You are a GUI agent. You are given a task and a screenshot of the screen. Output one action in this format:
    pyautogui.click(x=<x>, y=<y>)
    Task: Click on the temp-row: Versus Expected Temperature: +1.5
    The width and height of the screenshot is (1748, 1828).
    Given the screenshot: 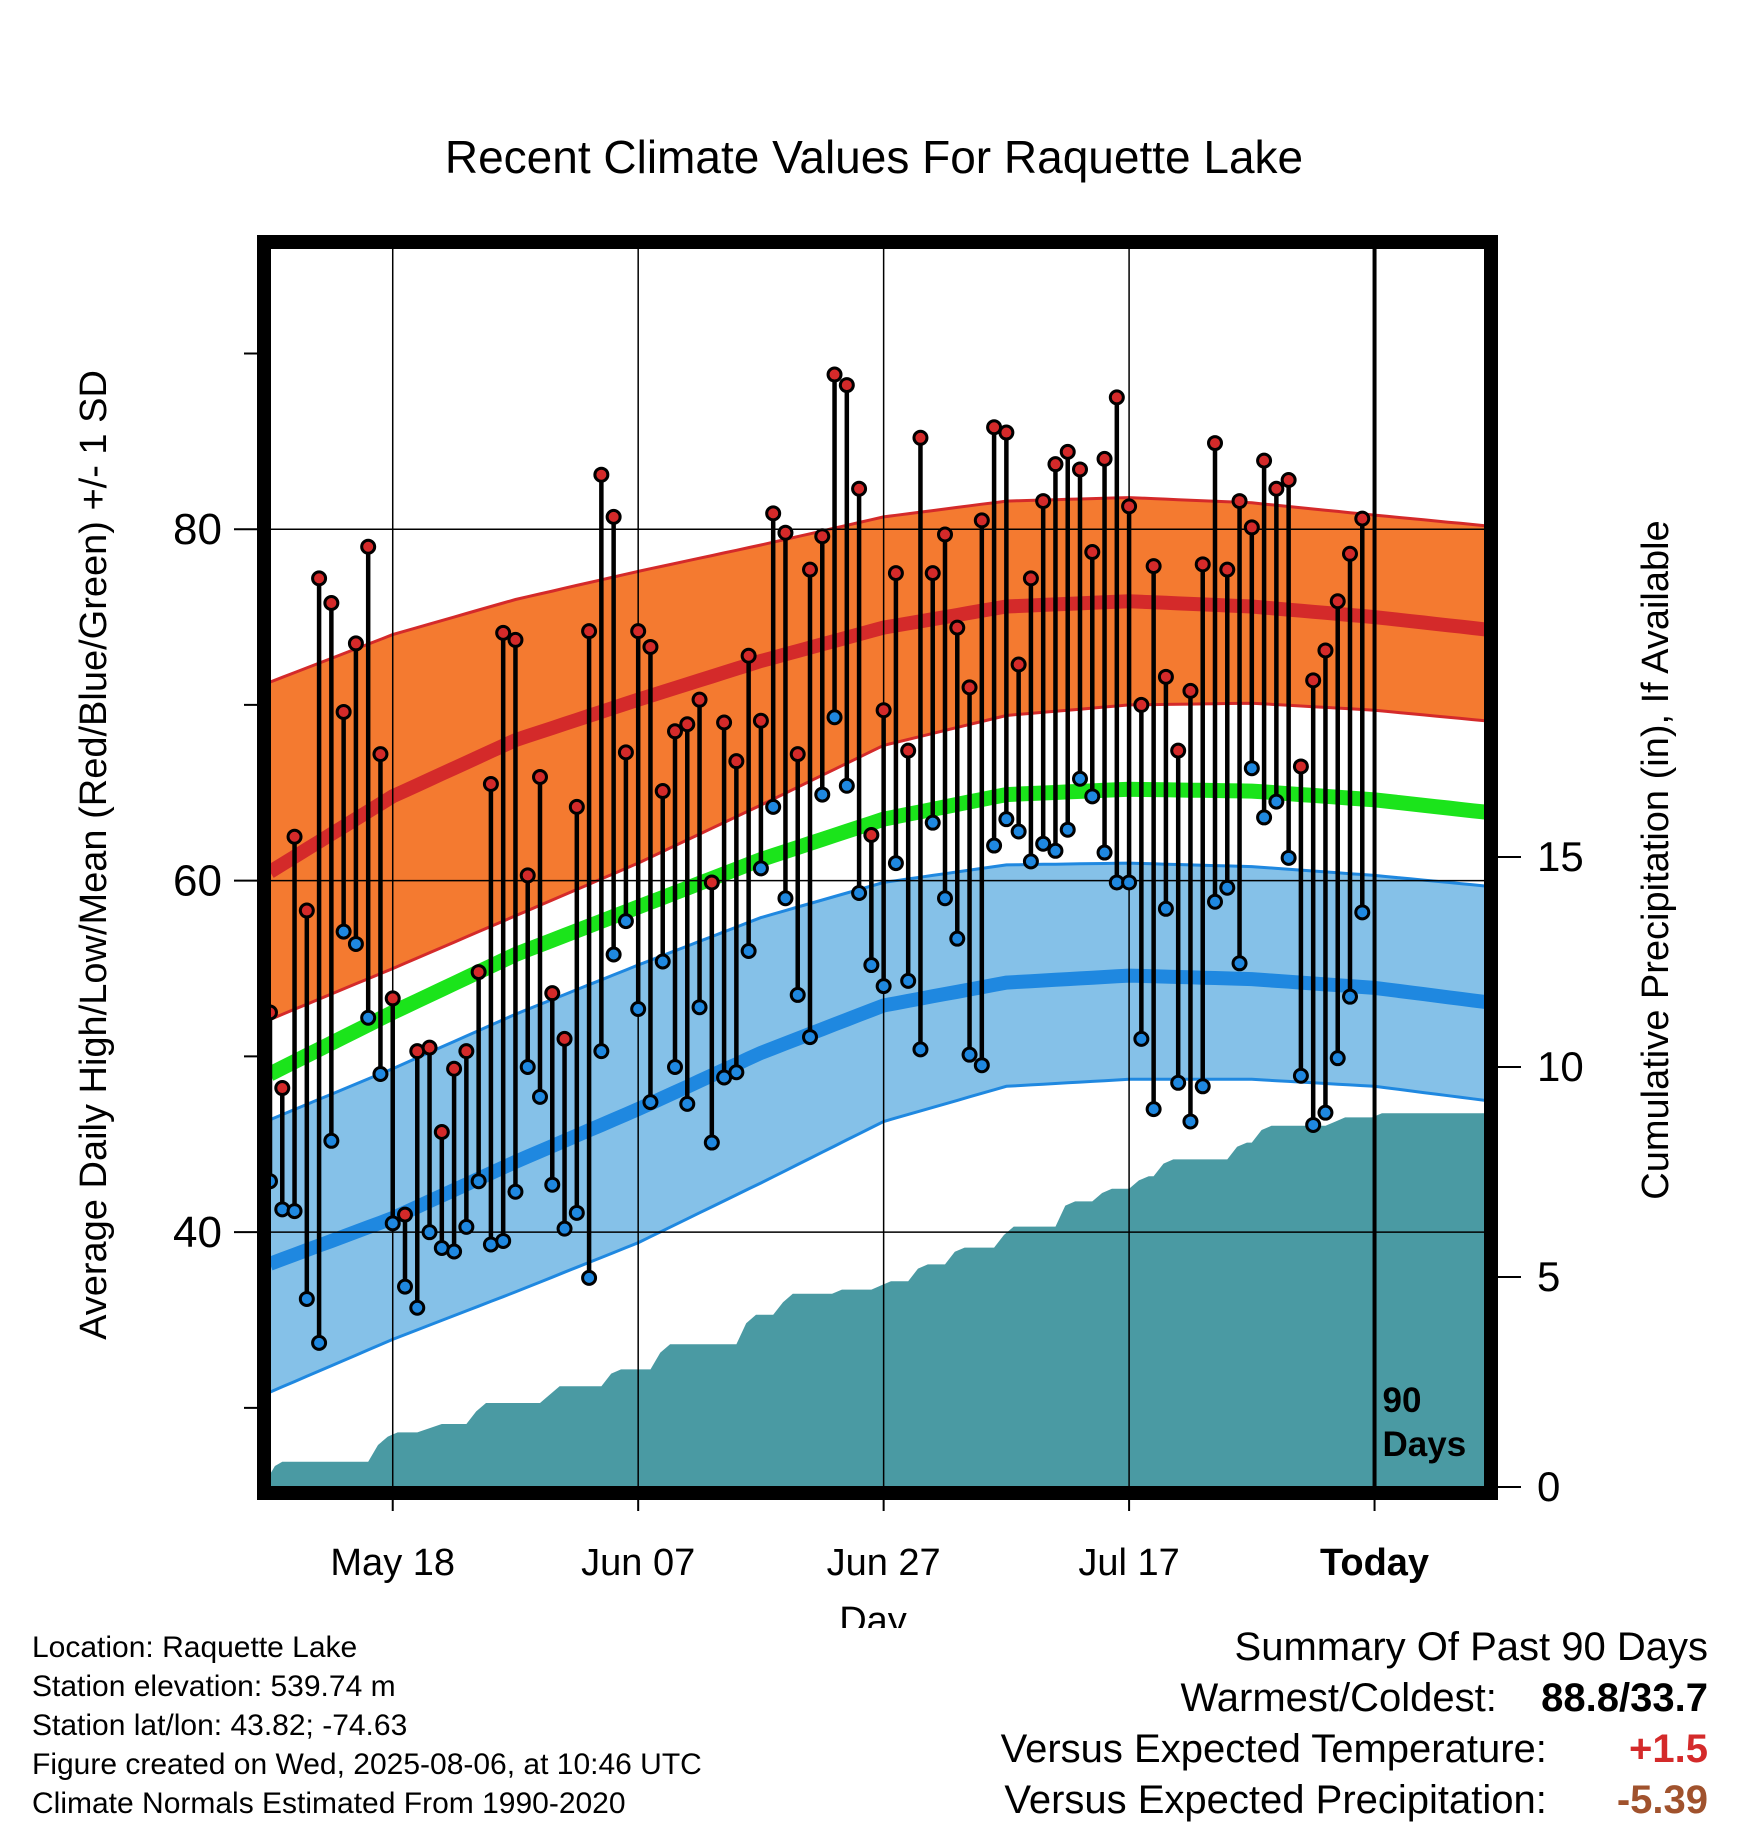 What is the action you would take?
    pyautogui.click(x=1354, y=1749)
    